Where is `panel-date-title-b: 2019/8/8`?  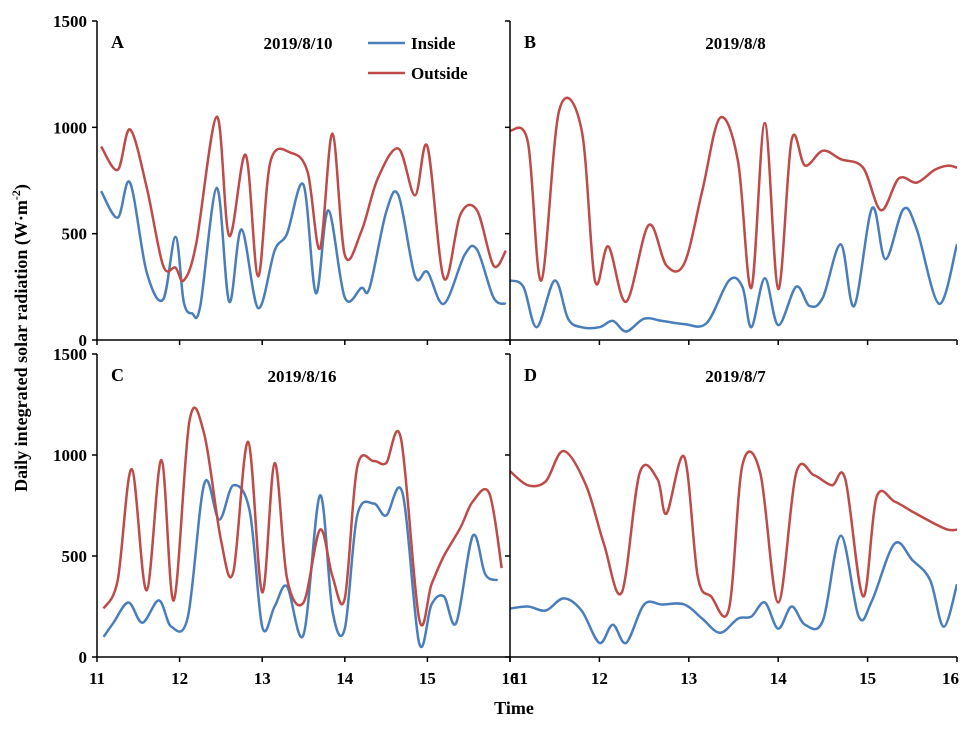 panel-date-title-b: 2019/8/8 is located at coordinates (735, 43).